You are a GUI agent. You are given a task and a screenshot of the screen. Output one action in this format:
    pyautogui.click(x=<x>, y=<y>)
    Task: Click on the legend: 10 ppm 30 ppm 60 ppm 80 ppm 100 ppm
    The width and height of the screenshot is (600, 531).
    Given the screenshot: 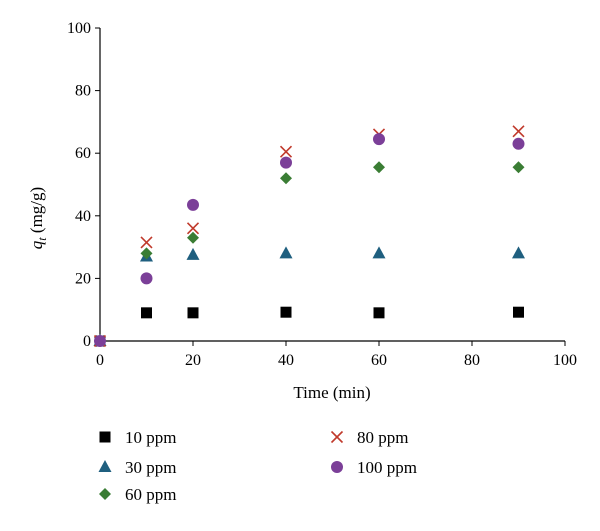 What is the action you would take?
    pyautogui.click(x=257, y=466)
    